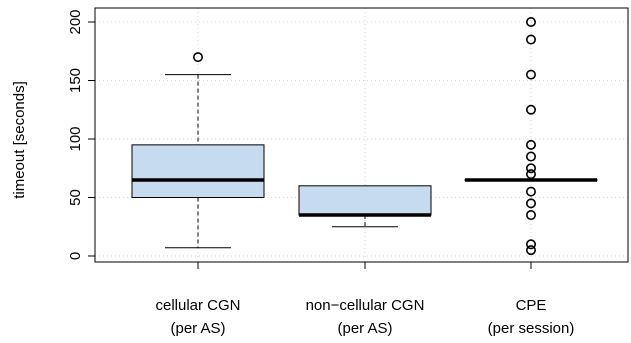  Describe the element at coordinates (75, 80) in the screenshot. I see `y-tick-label-3: 150` at that location.